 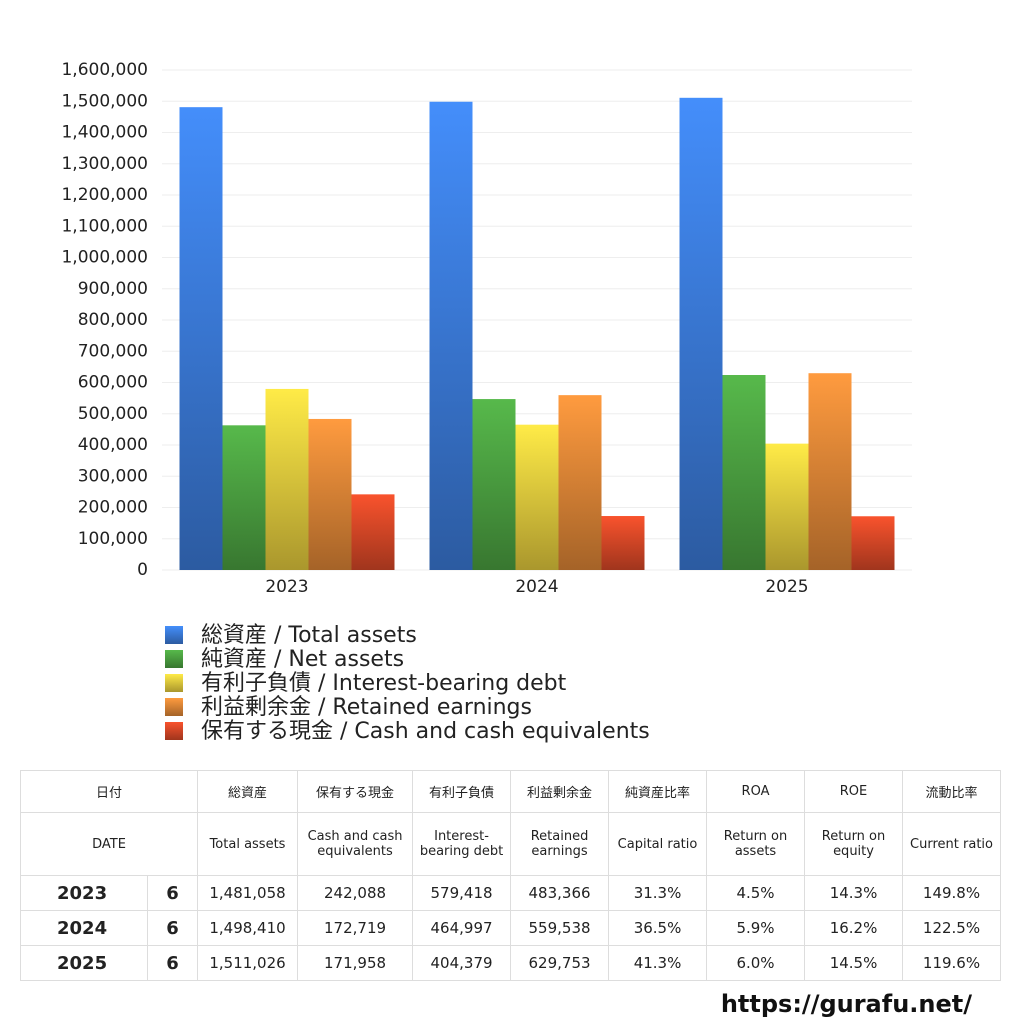 What do you see at coordinates (854, 791) in the screenshot?
I see `header-cell: ROE` at bounding box center [854, 791].